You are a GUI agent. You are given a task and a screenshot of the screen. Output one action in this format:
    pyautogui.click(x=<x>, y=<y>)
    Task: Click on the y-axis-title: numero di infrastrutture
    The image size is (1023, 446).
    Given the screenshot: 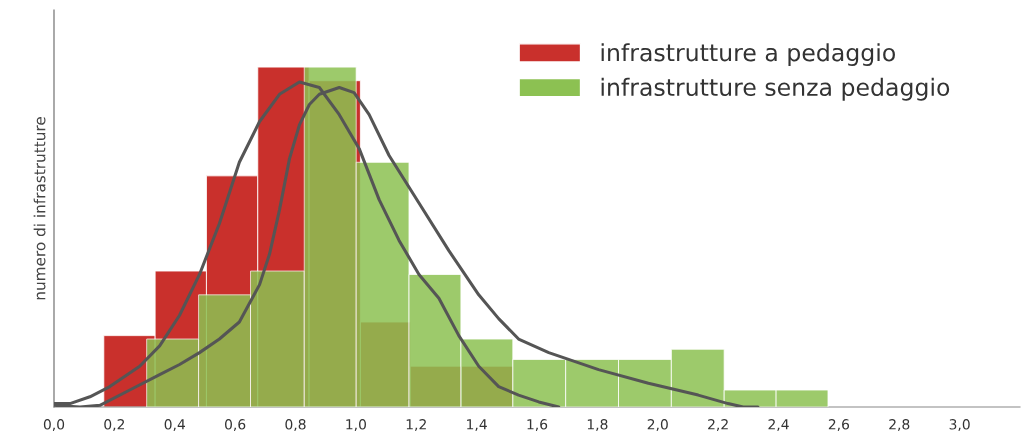 What is the action you would take?
    pyautogui.click(x=39, y=208)
    